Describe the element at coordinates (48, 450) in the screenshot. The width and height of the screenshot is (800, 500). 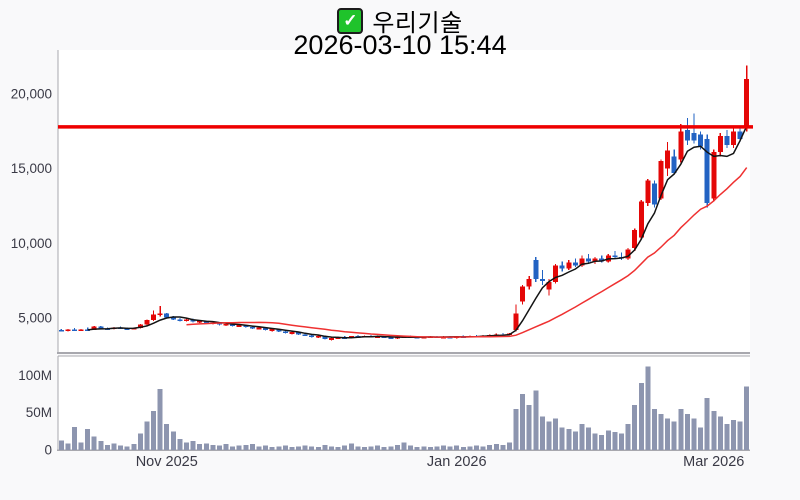
I see `volume-tick-label: 0` at that location.